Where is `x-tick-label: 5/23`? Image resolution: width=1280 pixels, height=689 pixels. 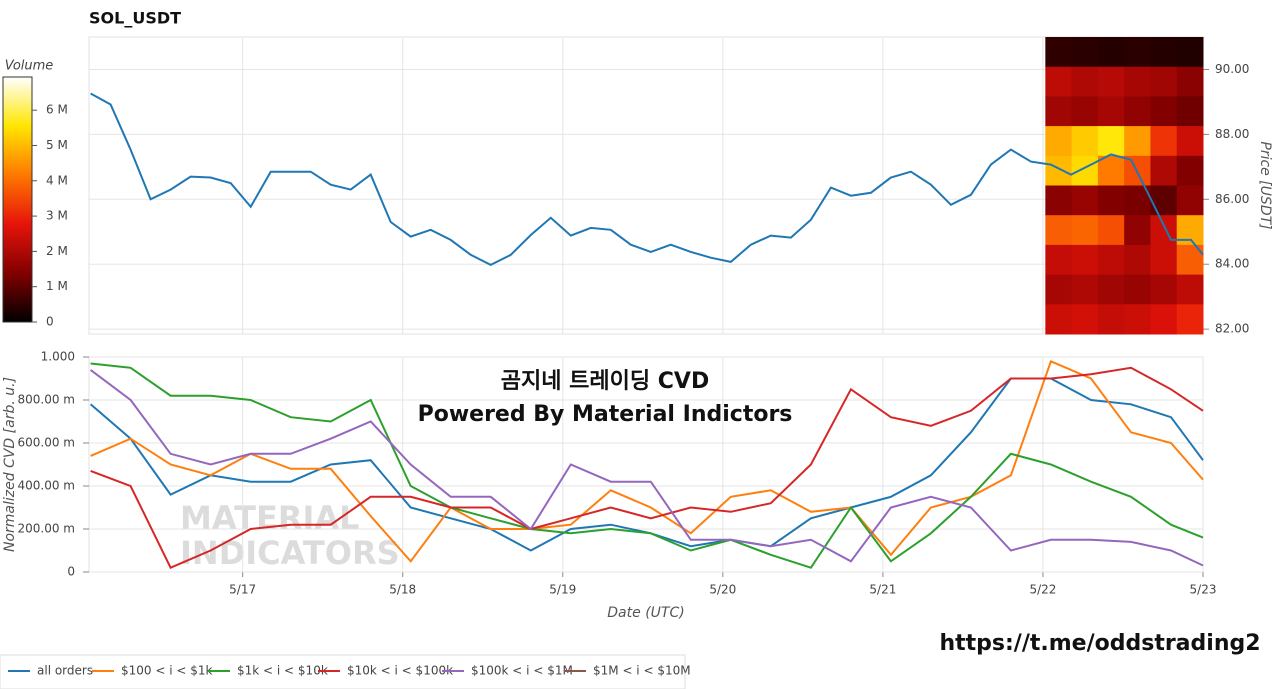
x-tick-label: 5/23 is located at coordinates (1203, 590).